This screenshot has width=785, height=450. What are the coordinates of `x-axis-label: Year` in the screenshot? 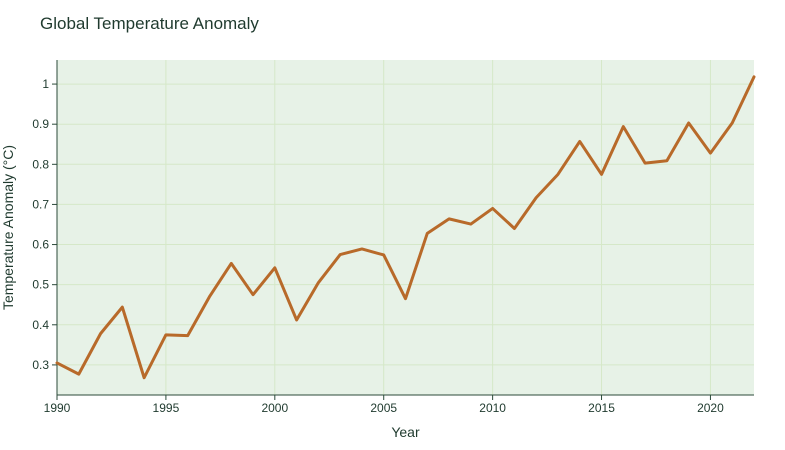 It's located at (405, 432).